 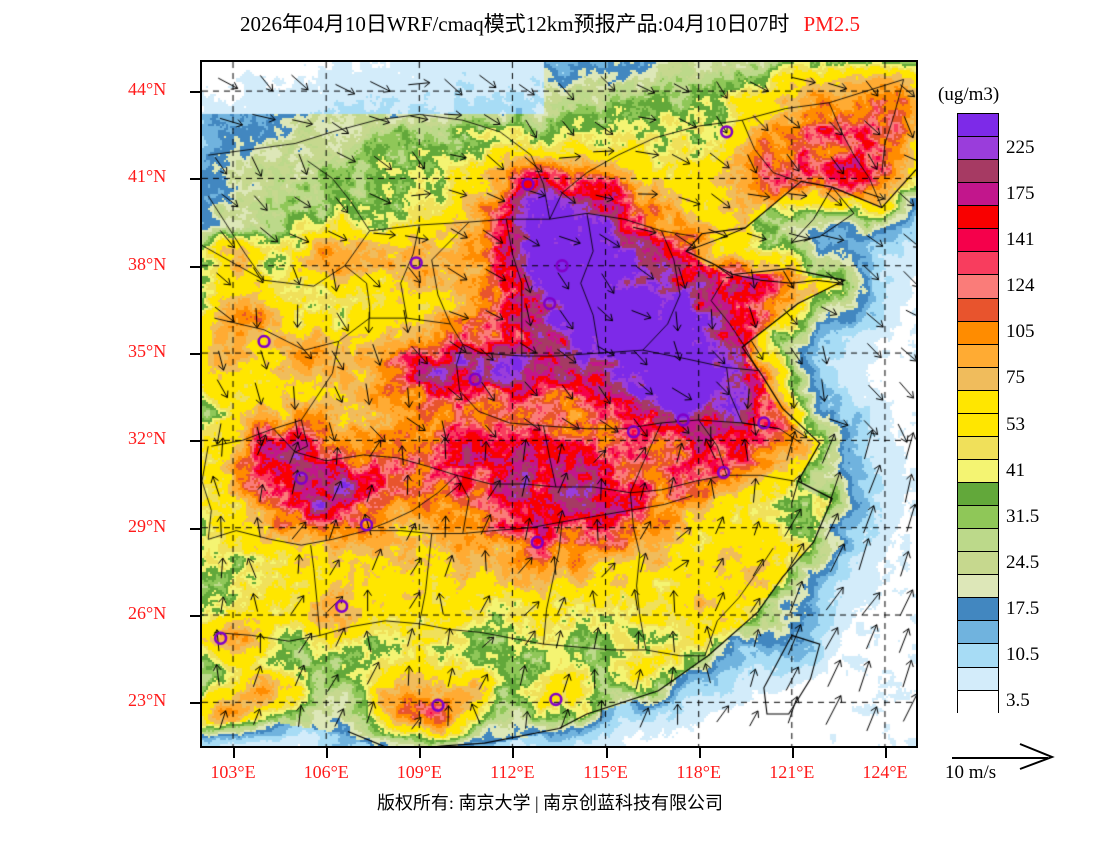 I want to click on lat-axis-label: 26°N, so click(x=147, y=613).